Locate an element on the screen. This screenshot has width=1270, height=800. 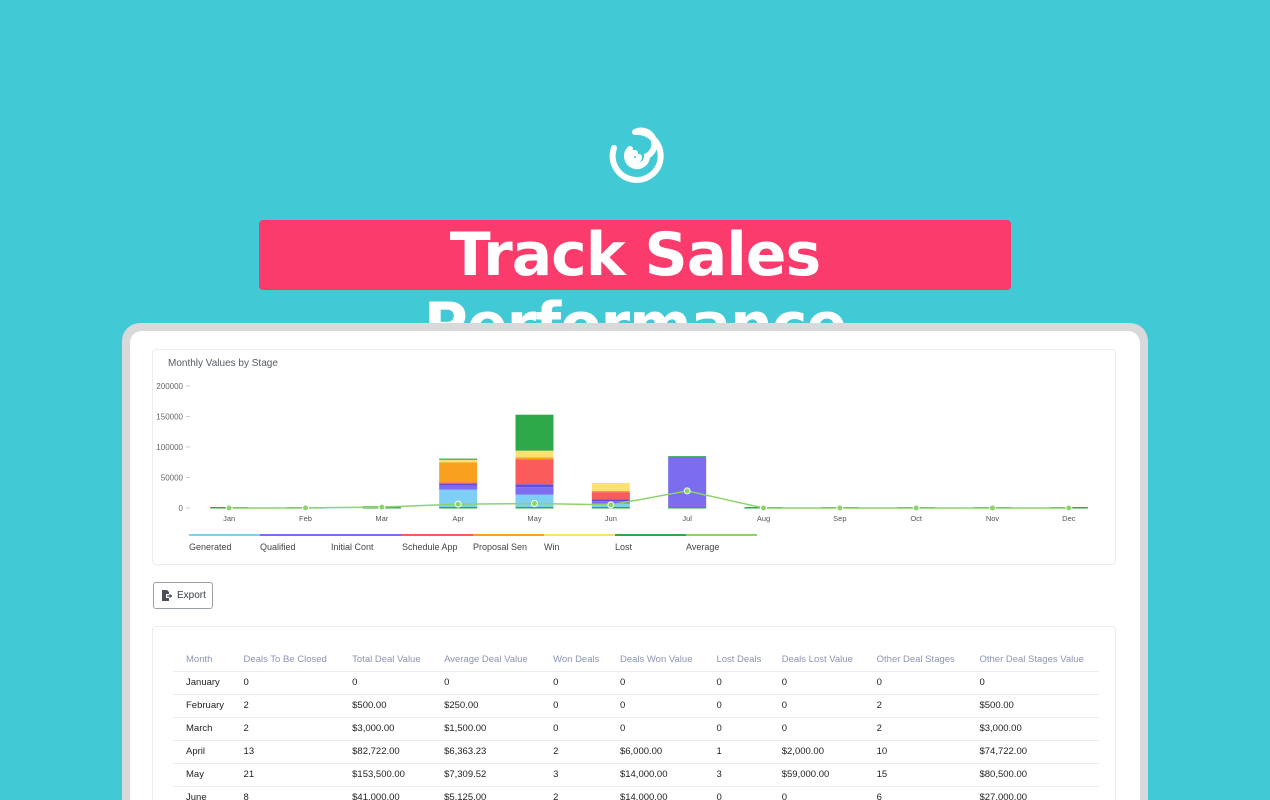
export-label: Export is located at coordinates (191, 595).